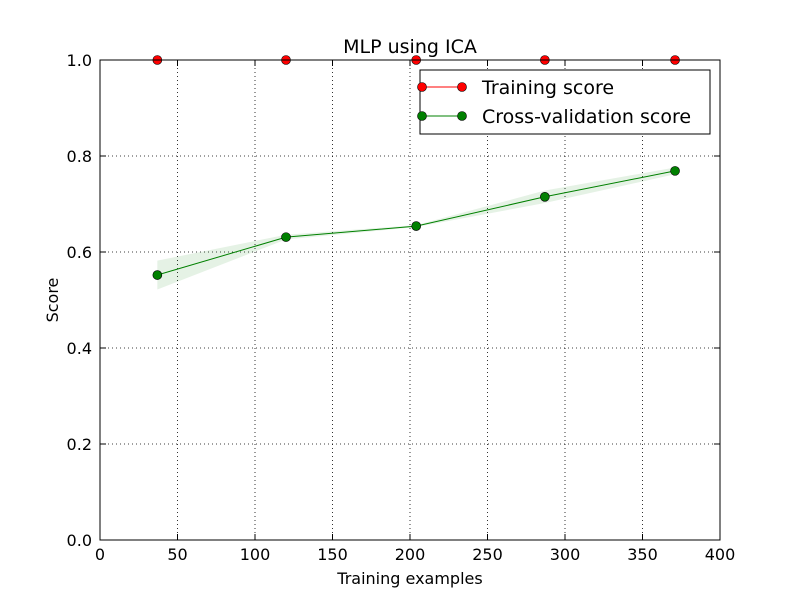 This screenshot has width=800, height=600. What do you see at coordinates (255, 554) in the screenshot?
I see `x-tick-label: 100` at bounding box center [255, 554].